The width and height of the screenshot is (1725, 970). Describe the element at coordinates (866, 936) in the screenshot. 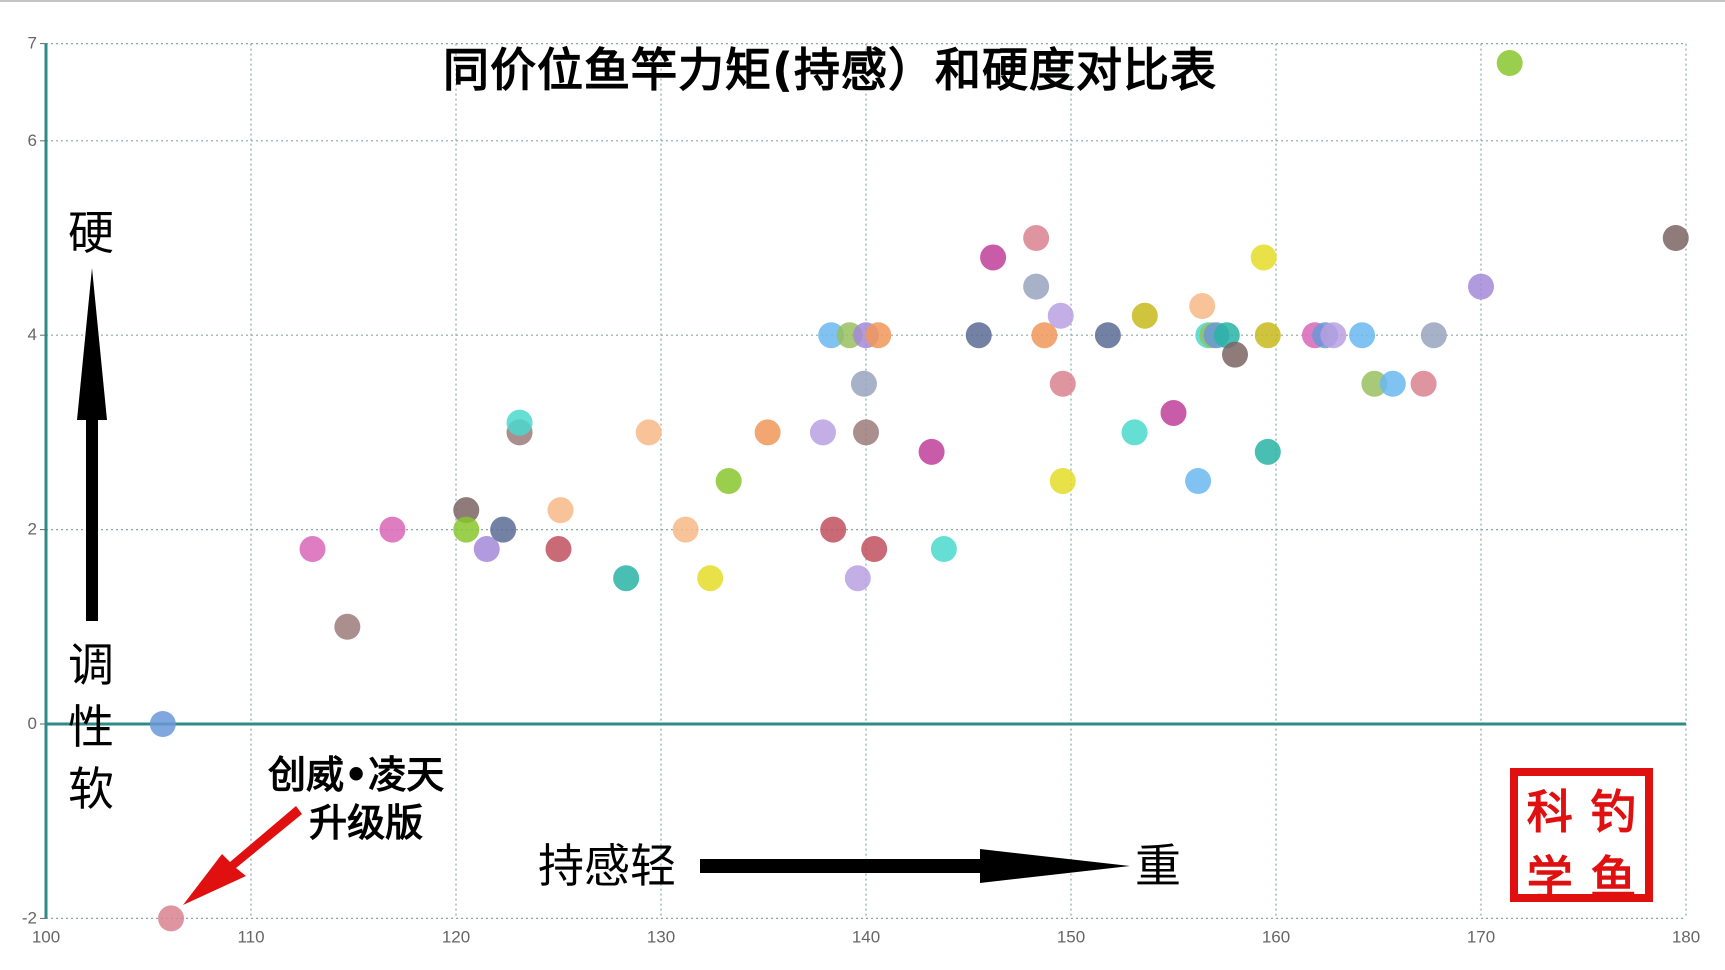

I see `x-tick-label: 140` at that location.